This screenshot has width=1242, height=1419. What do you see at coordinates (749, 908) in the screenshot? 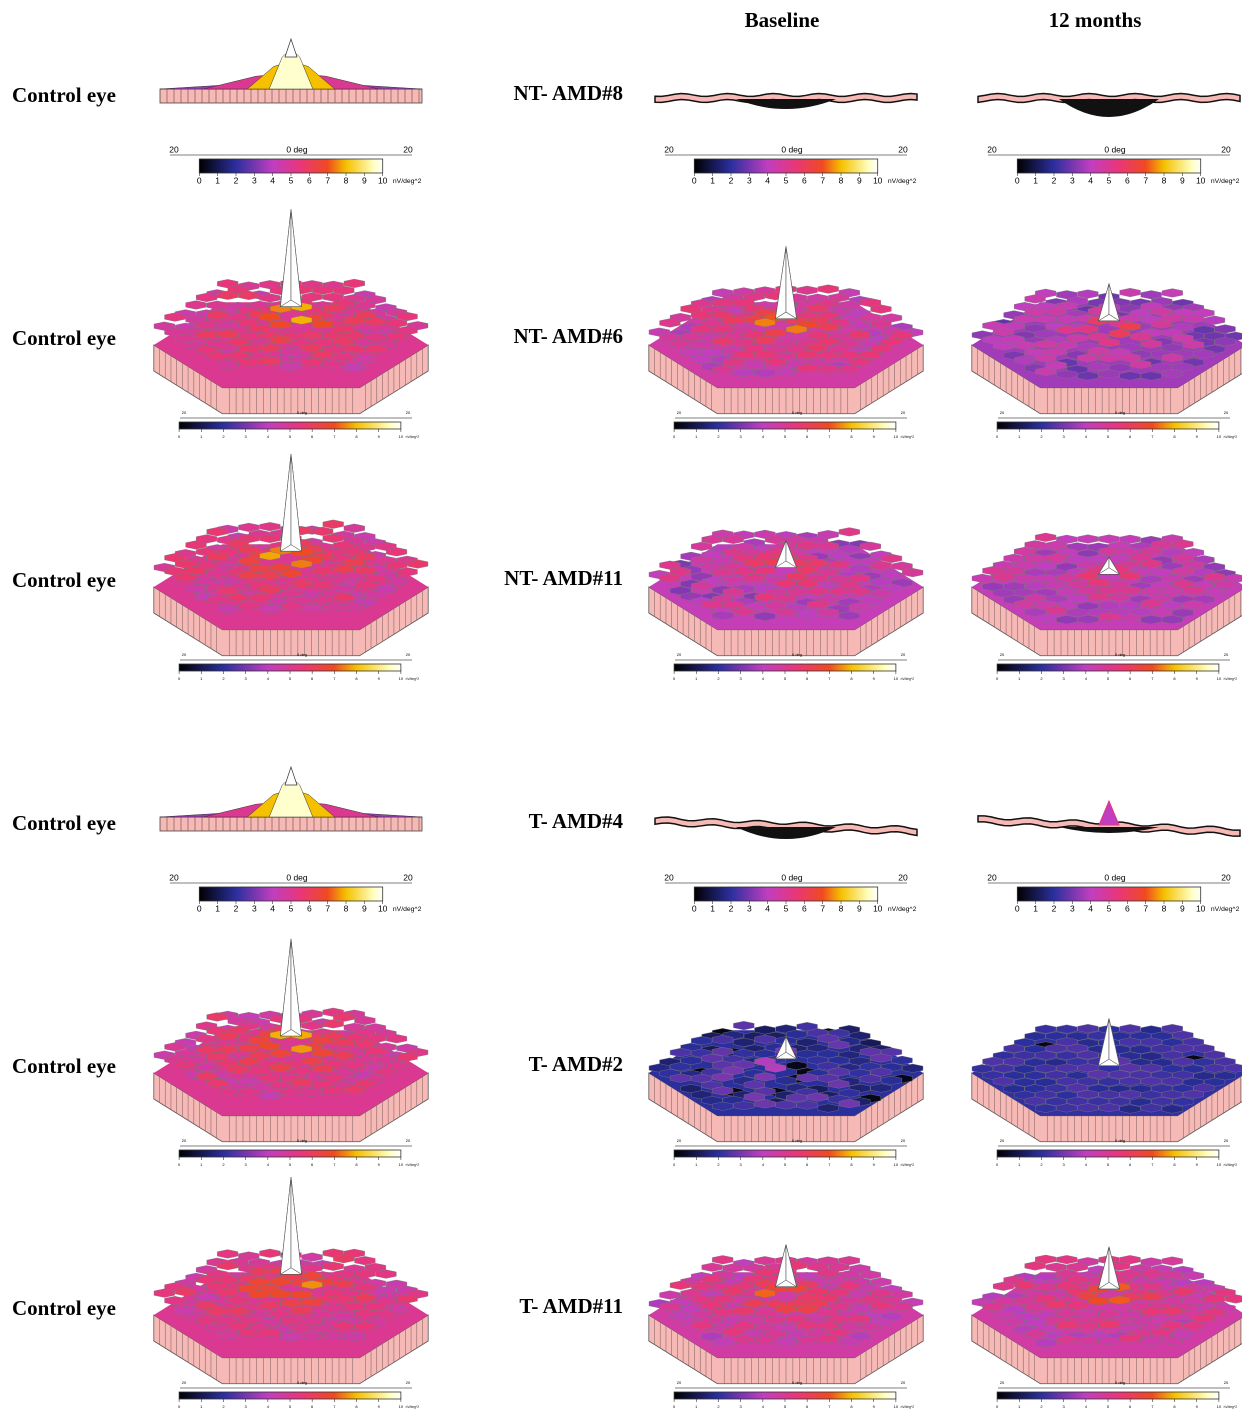
I see `colorbar-tick-label: 3` at bounding box center [749, 908].